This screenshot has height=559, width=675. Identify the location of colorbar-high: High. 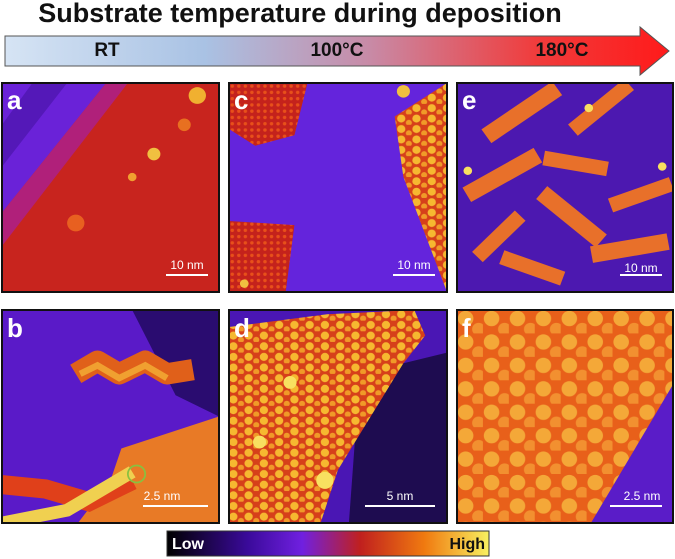
(467, 544).